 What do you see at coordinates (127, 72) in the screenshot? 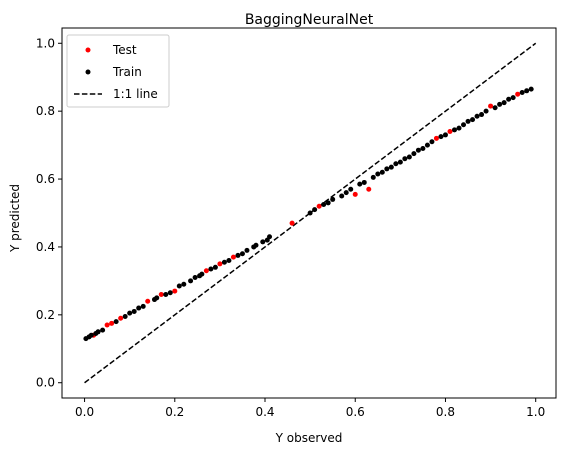
I see `legend-label: Train` at bounding box center [127, 72].